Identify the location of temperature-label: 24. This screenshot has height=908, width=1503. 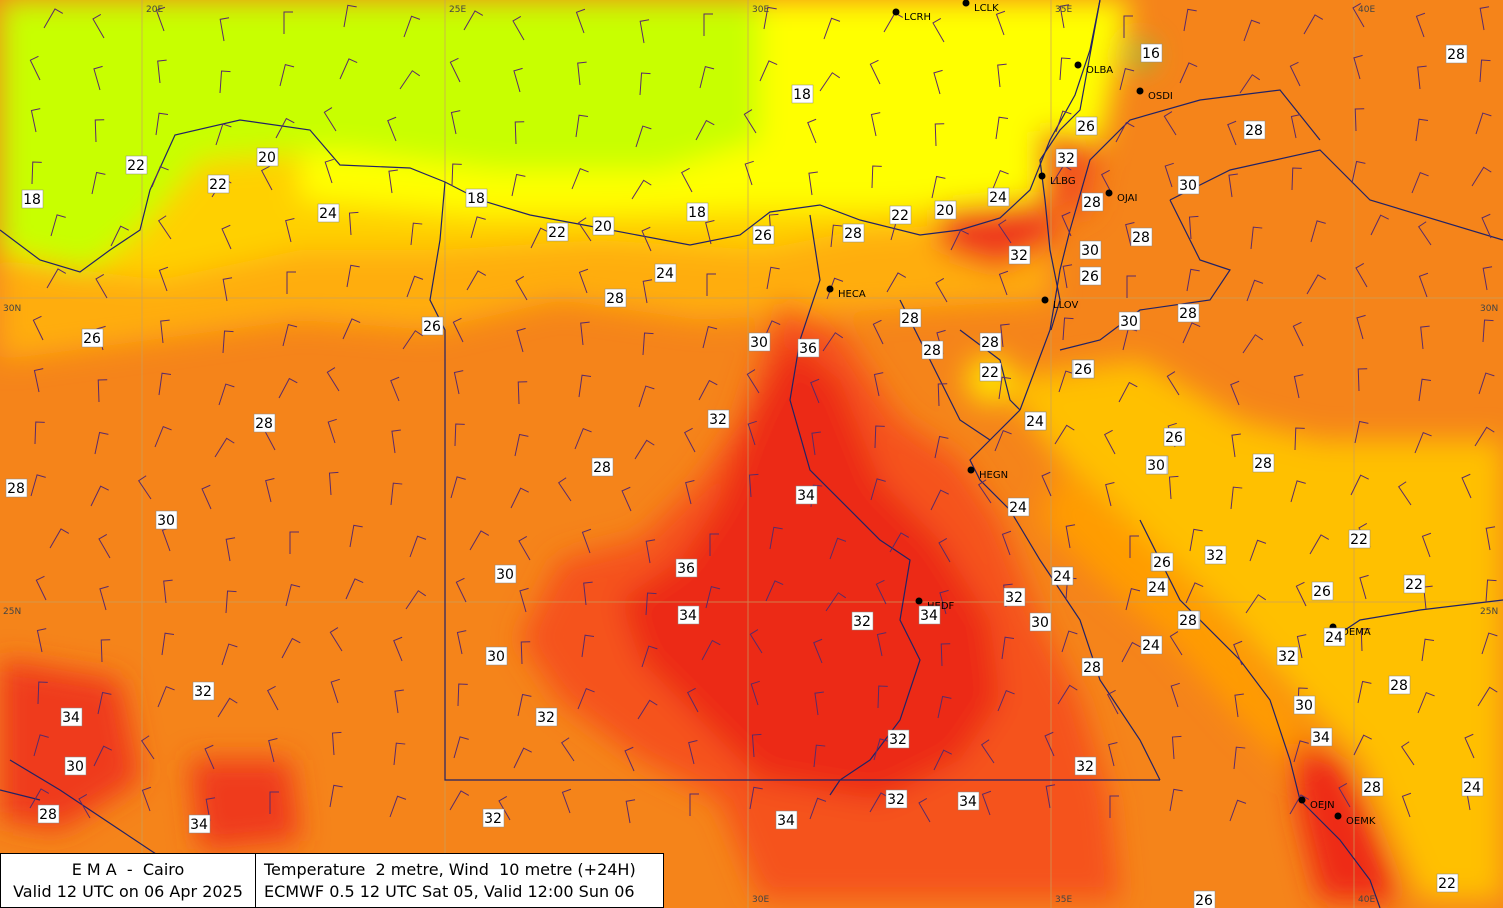
(998, 197).